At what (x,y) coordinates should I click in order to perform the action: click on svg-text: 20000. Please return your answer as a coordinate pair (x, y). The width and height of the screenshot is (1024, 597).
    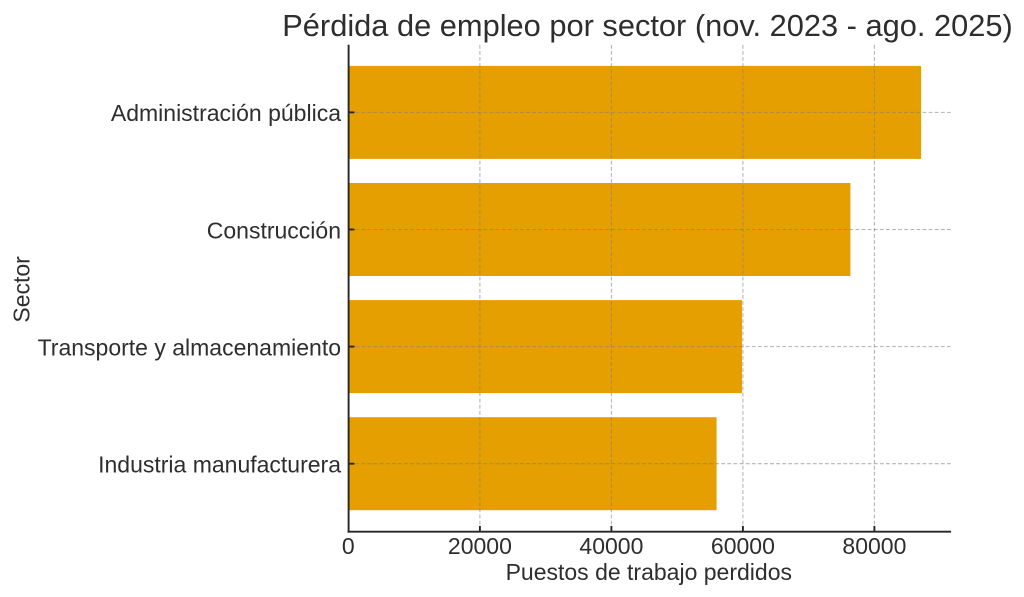
    Looking at the image, I should click on (480, 546).